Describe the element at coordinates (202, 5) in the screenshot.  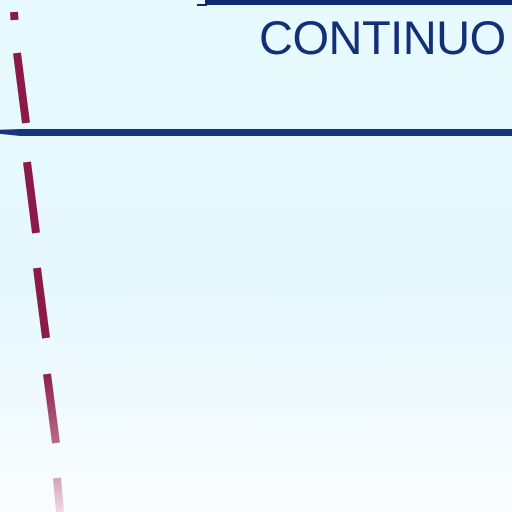
I see `top-rule-tick` at that location.